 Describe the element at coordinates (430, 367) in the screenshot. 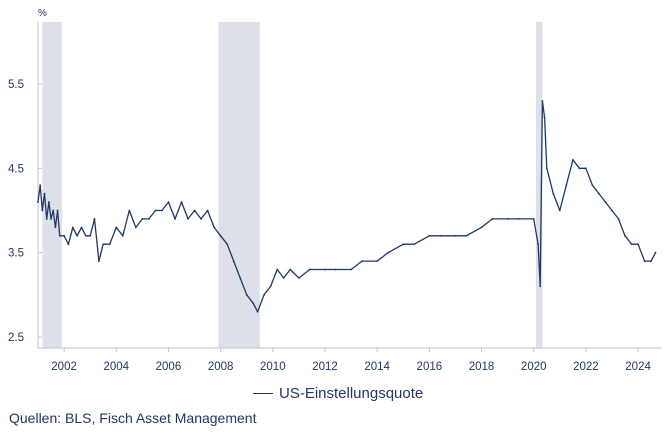

I see `x-tick-label: 2016` at that location.